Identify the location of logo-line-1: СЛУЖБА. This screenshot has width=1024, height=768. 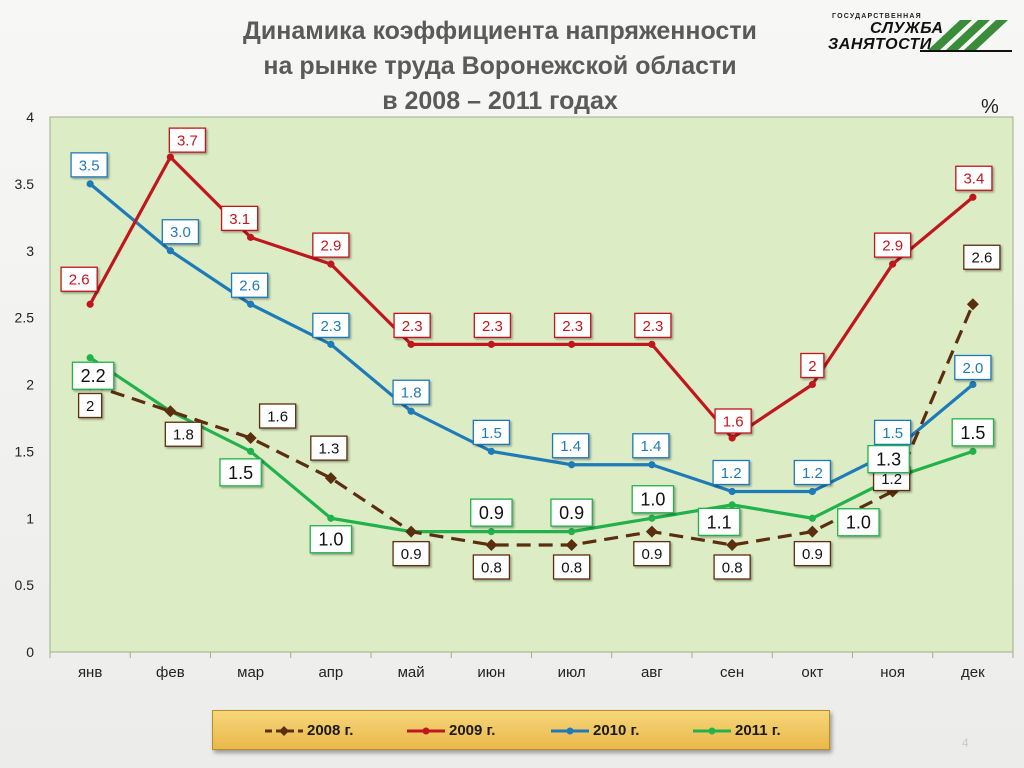
(907, 28).